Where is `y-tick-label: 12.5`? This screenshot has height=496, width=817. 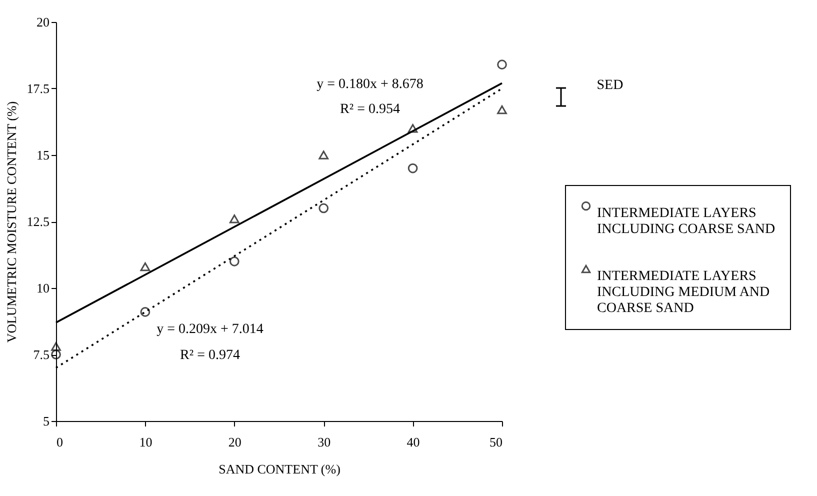
y-tick-label: 12.5 is located at coordinates (38, 221).